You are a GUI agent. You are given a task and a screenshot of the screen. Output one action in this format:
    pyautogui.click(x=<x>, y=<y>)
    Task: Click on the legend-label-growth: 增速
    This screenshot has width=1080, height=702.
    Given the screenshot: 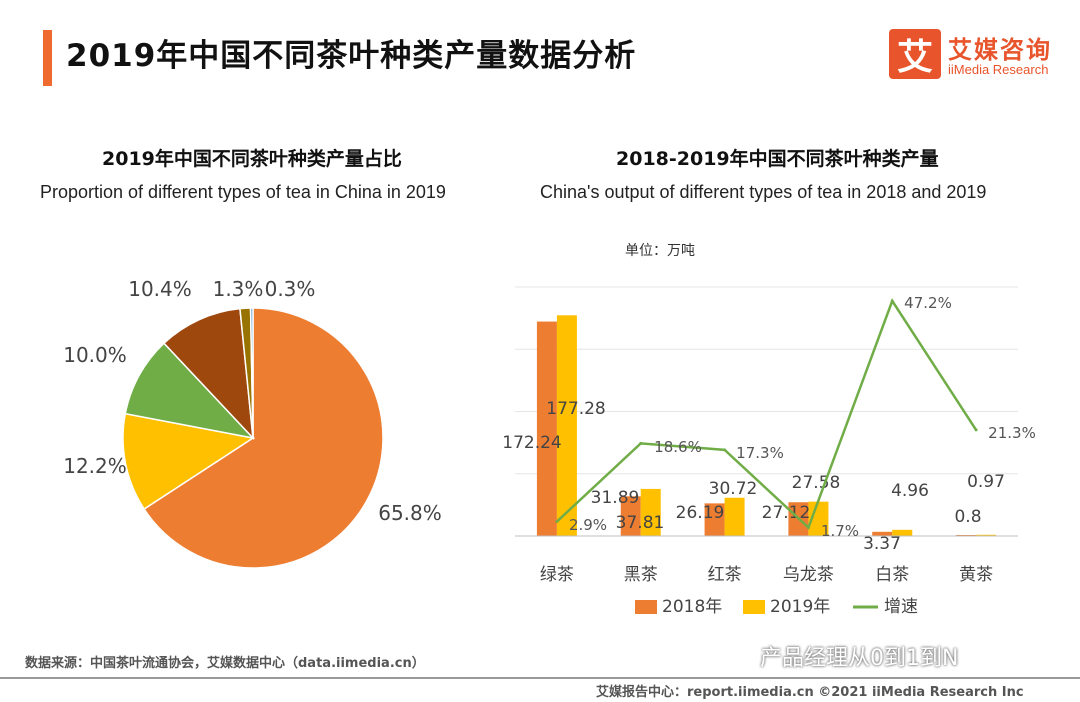 What is the action you would take?
    pyautogui.click(x=901, y=607)
    